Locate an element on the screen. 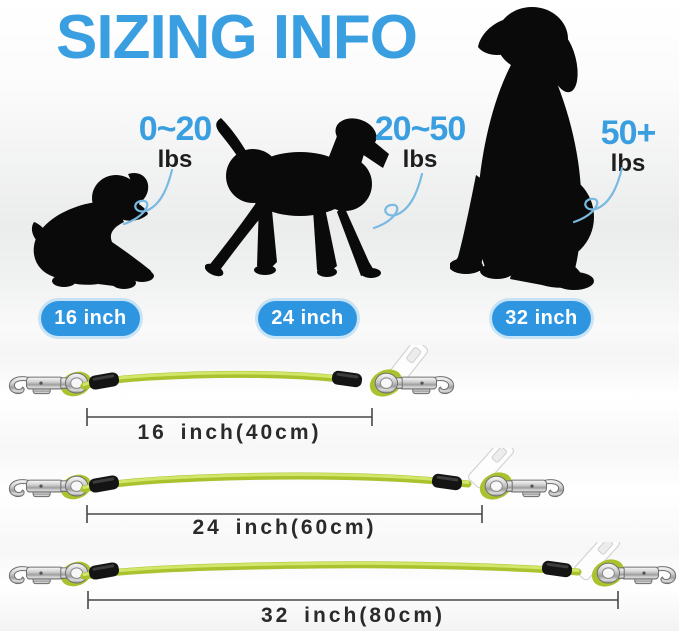 The height and width of the screenshot is (631, 679). size-badge-24inch: 24 inch is located at coordinates (307, 318).